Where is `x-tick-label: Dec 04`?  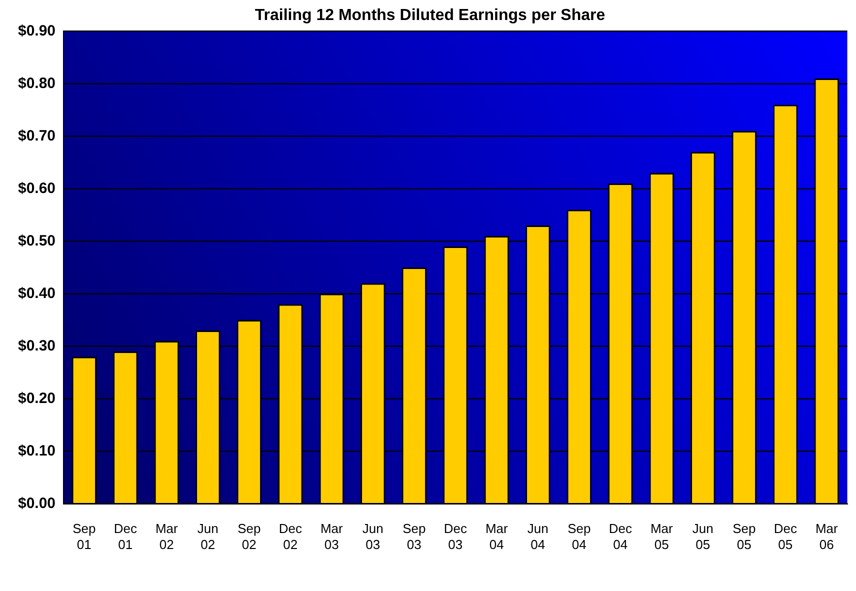 x-tick-label: Dec 04 is located at coordinates (620, 536).